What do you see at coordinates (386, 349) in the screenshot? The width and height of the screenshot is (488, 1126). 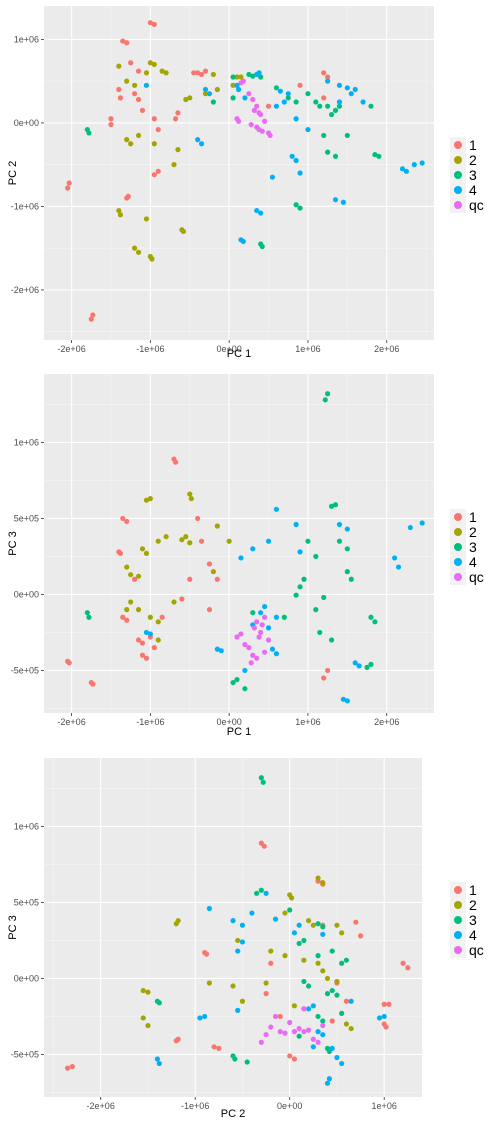 I see `x-tick-label: 2e+06` at bounding box center [386, 349].